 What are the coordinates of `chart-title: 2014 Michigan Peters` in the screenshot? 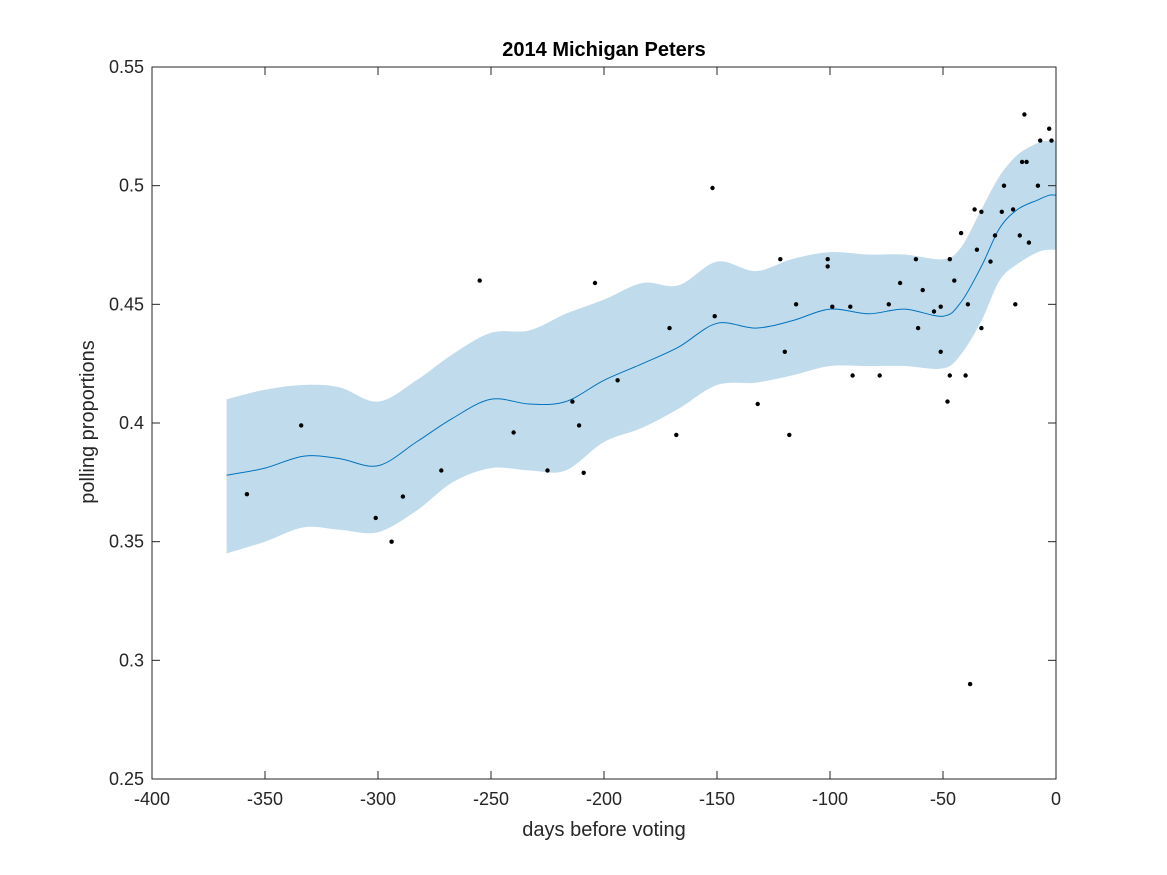 It's located at (603, 50).